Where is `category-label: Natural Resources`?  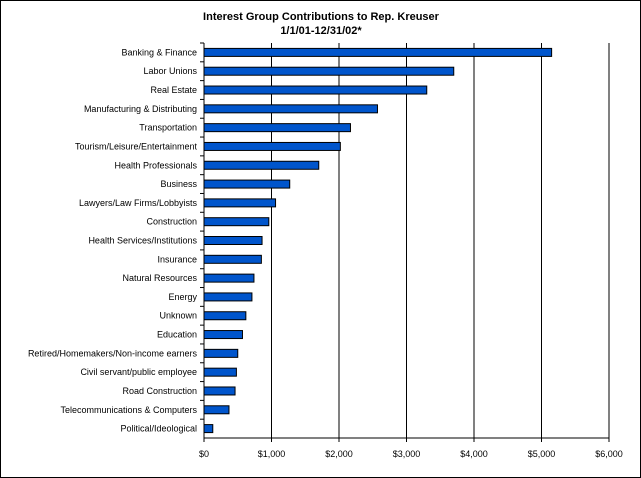 category-label: Natural Resources is located at coordinates (159, 278).